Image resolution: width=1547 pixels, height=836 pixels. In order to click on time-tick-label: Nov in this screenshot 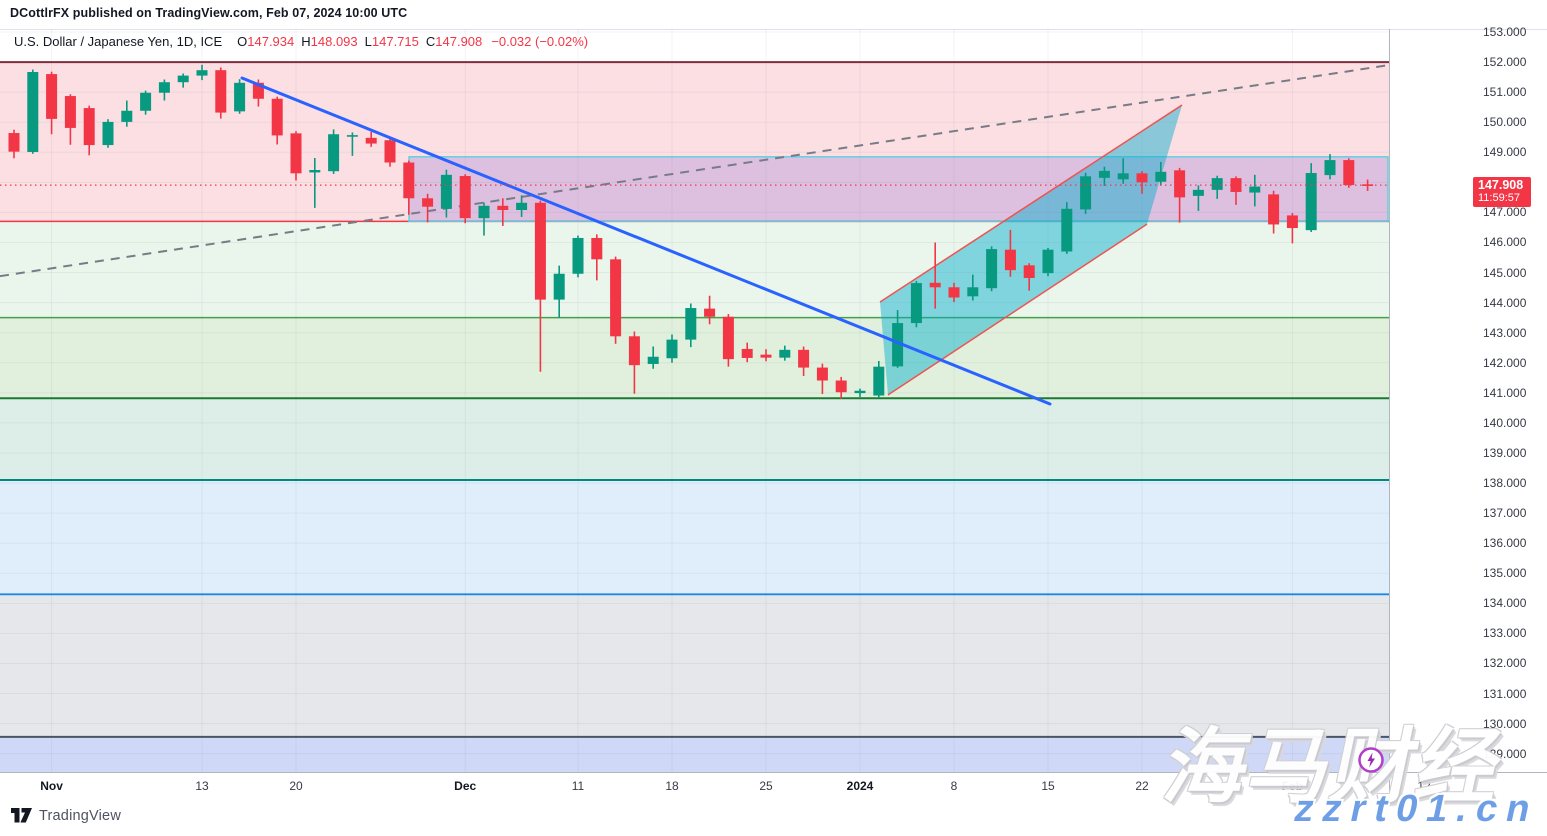, I will do `click(51, 786)`.